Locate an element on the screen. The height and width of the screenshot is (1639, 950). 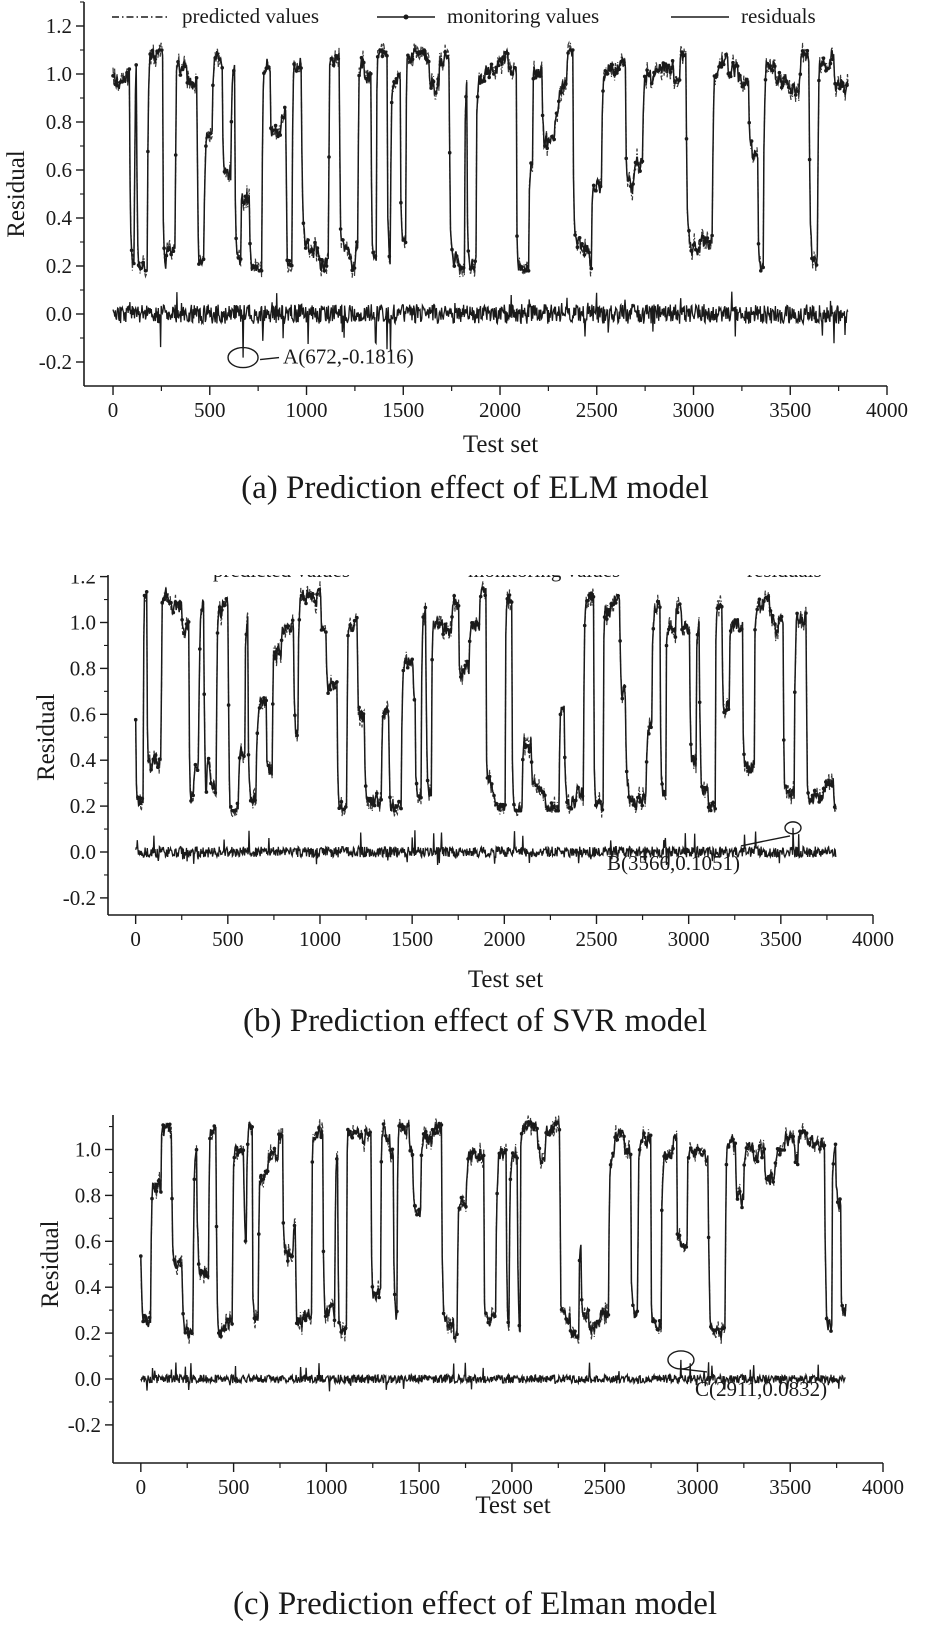
legend-monitoring-values: monitoring values is located at coordinates (544, 578).